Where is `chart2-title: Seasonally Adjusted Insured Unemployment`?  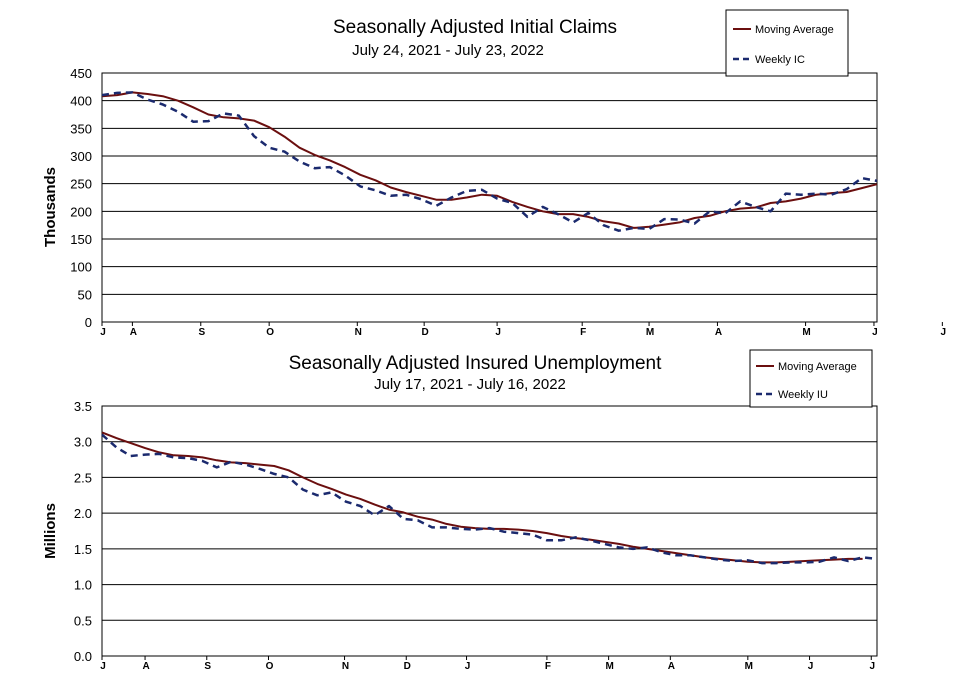
chart2-title: Seasonally Adjusted Insured Unemployment is located at coordinates (476, 363).